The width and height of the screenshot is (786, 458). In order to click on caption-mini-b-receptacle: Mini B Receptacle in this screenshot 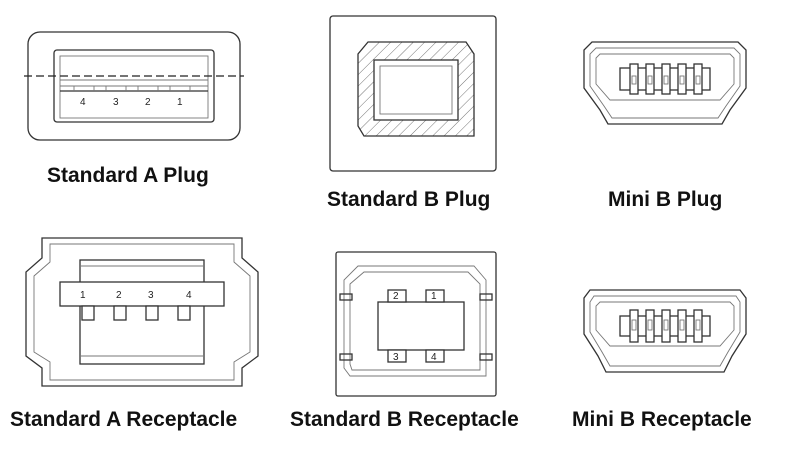, I will do `click(662, 419)`.